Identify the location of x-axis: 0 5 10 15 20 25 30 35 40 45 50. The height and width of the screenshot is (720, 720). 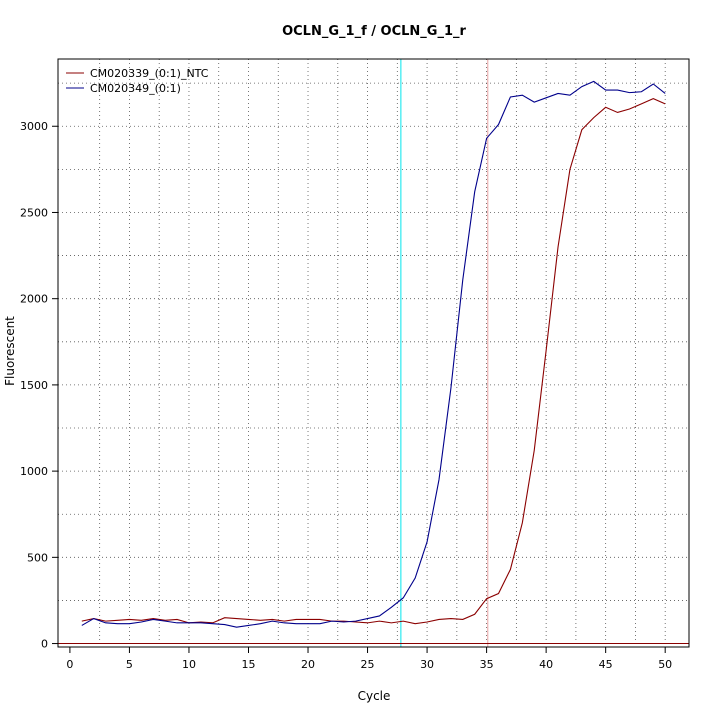
(369, 659).